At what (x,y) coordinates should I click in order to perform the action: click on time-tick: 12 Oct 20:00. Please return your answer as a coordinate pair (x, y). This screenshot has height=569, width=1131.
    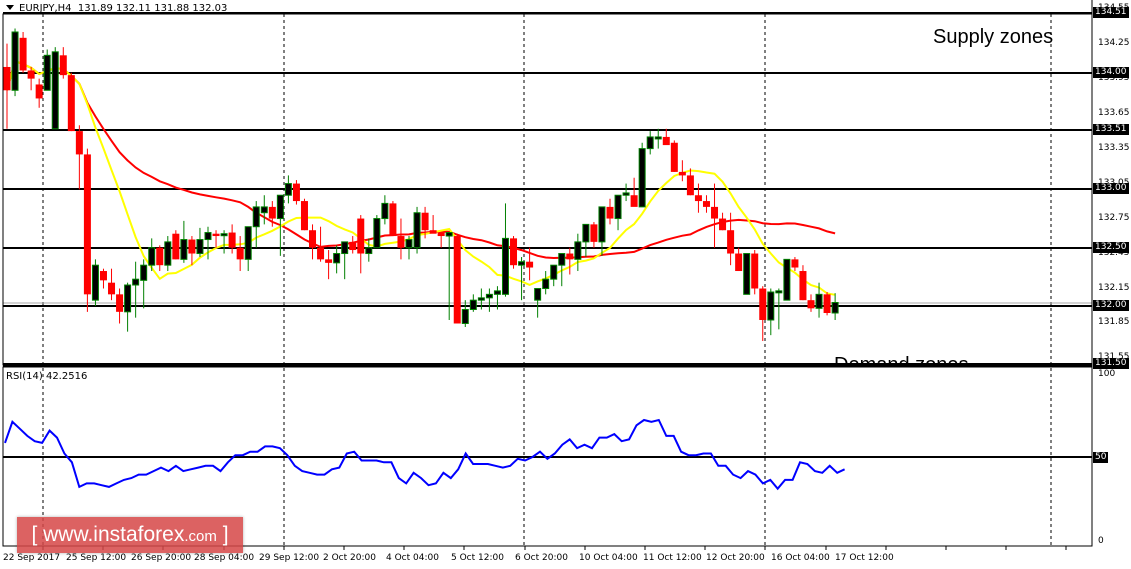
    Looking at the image, I should click on (735, 558).